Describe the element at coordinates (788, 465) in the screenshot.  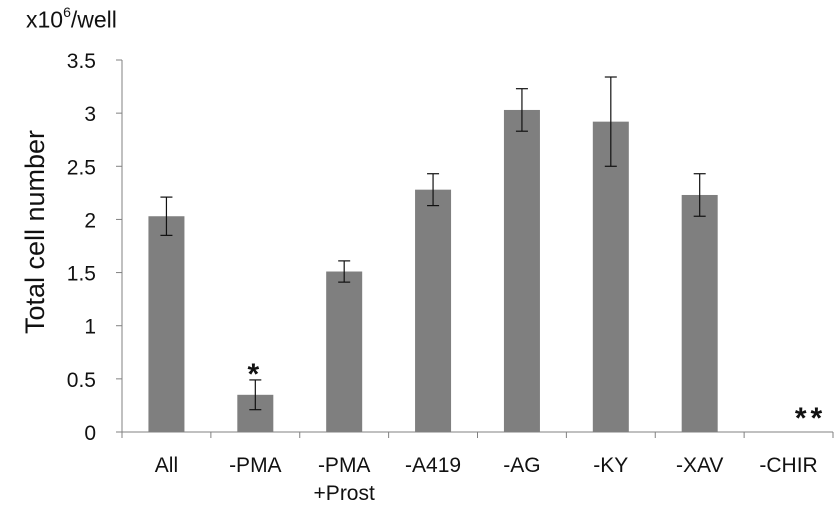
I see `x-tick-label: -CHIR` at that location.